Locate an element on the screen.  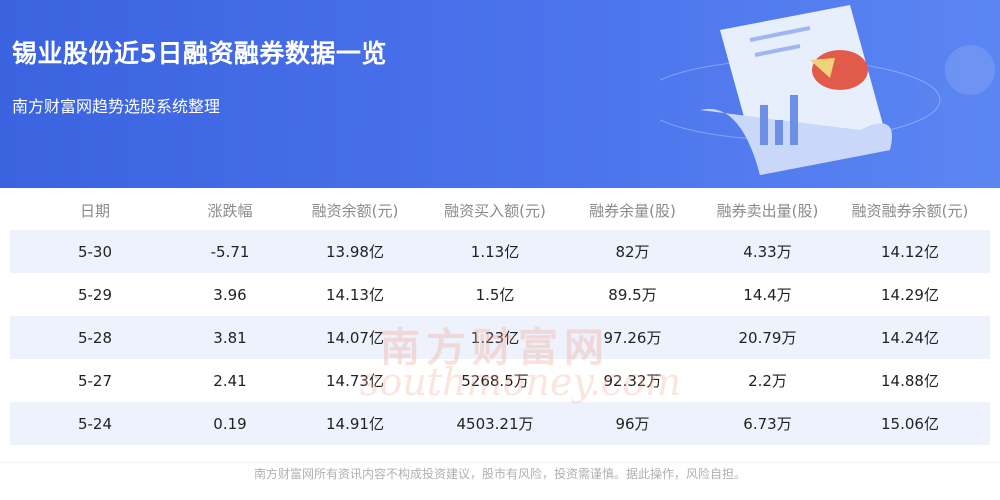
table-cell: 20.79万 is located at coordinates (767, 338).